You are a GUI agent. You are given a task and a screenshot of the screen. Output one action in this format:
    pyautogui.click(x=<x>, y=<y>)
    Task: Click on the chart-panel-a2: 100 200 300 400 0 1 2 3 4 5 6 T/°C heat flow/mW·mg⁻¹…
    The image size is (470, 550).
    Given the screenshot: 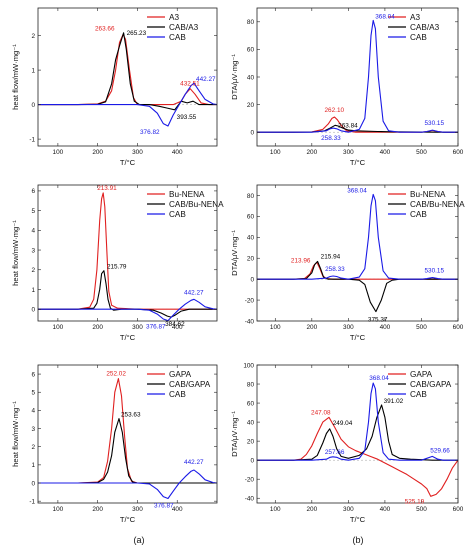 What is the action you would take?
    pyautogui.click(x=117, y=263)
    